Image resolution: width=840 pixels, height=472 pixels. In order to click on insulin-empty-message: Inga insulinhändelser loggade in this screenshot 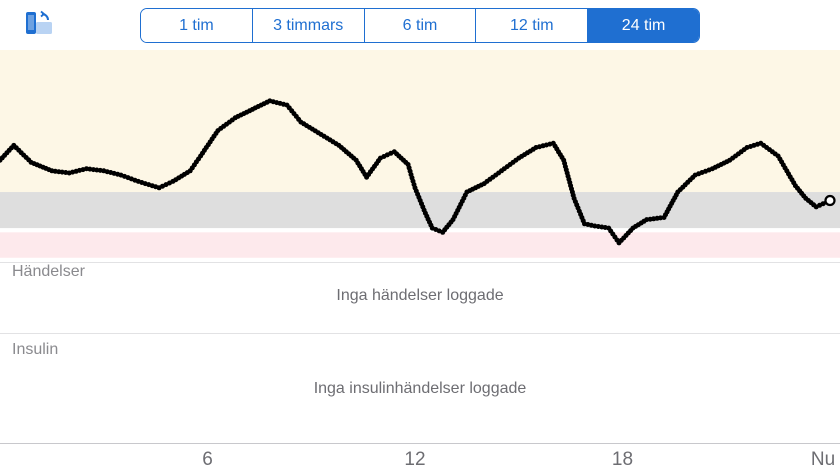, I will do `click(420, 388)`.